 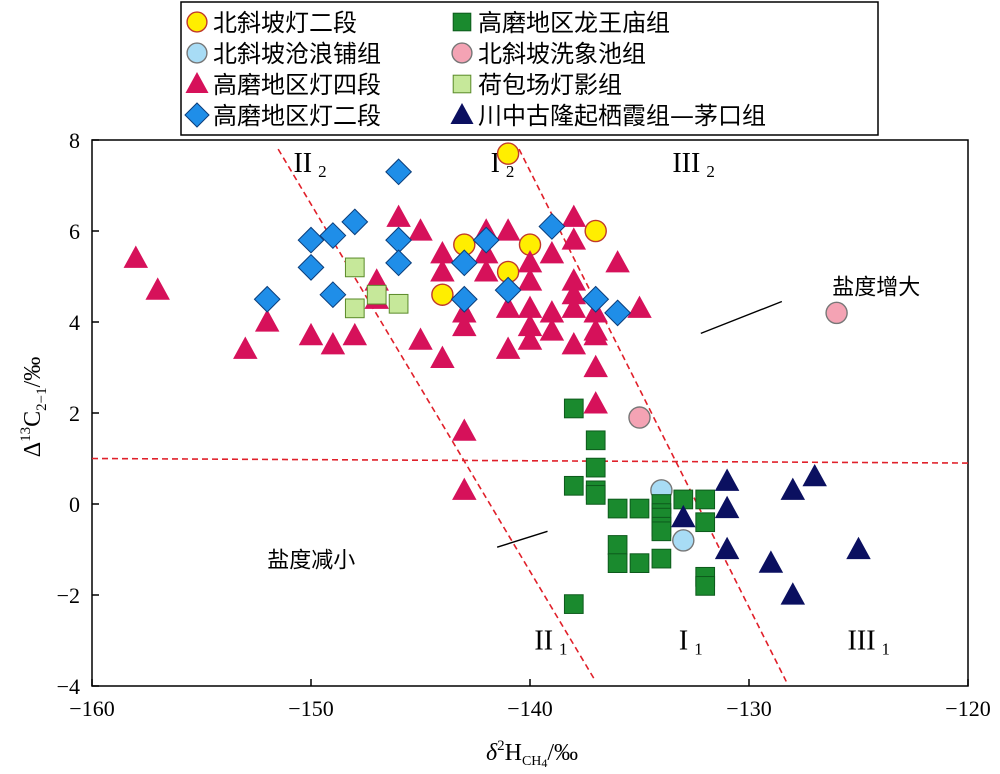 What do you see at coordinates (74, 504) in the screenshot?
I see `y-tick-label: 0` at bounding box center [74, 504].